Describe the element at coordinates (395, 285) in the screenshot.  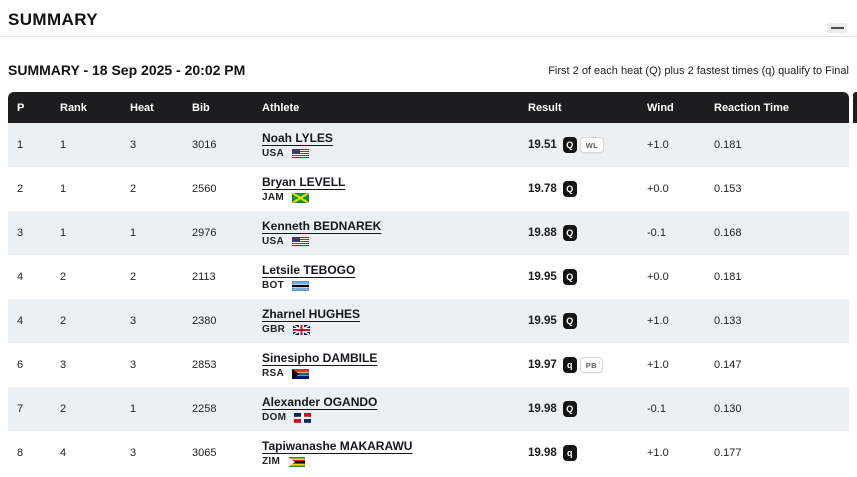
I see `country-line: BOT` at that location.